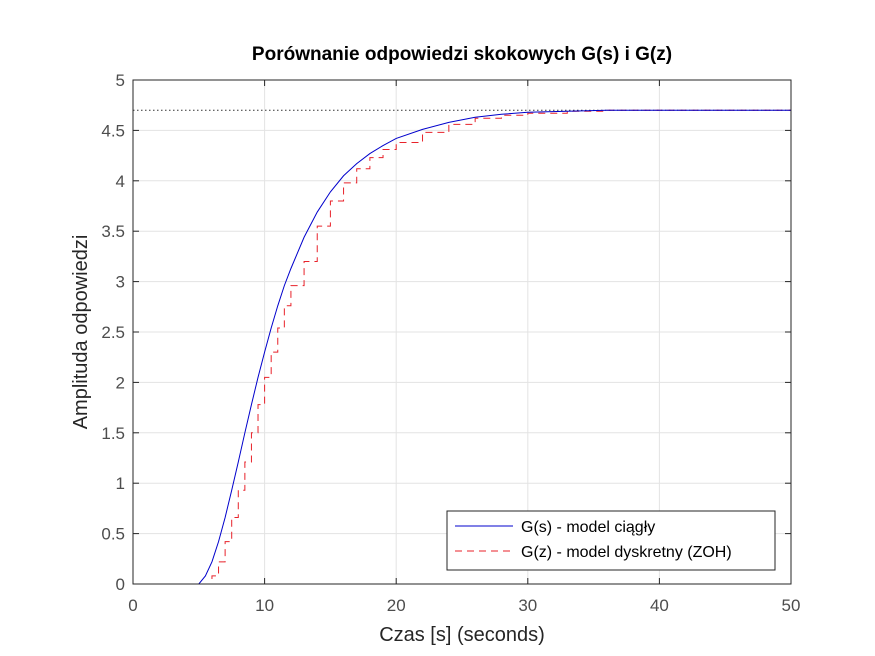 This screenshot has width=875, height=656. What do you see at coordinates (791, 605) in the screenshot?
I see `x-tick-label: 50` at bounding box center [791, 605].